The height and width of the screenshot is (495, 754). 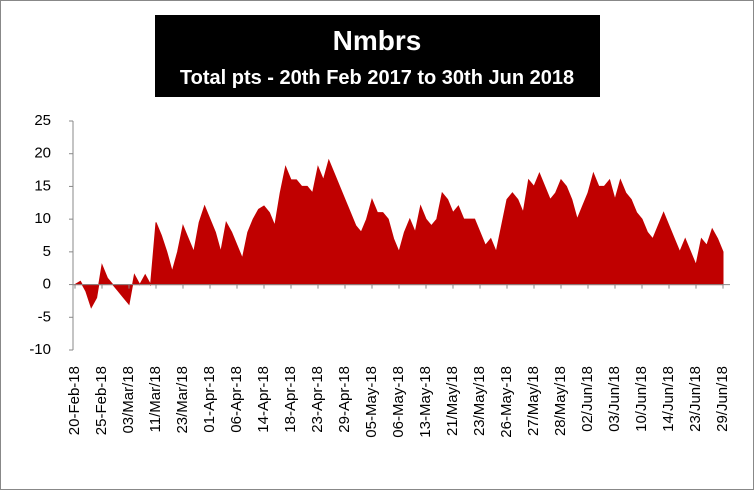 What do you see at coordinates (236, 399) in the screenshot?
I see `x-tick-label: 06-Apr-18` at bounding box center [236, 399].